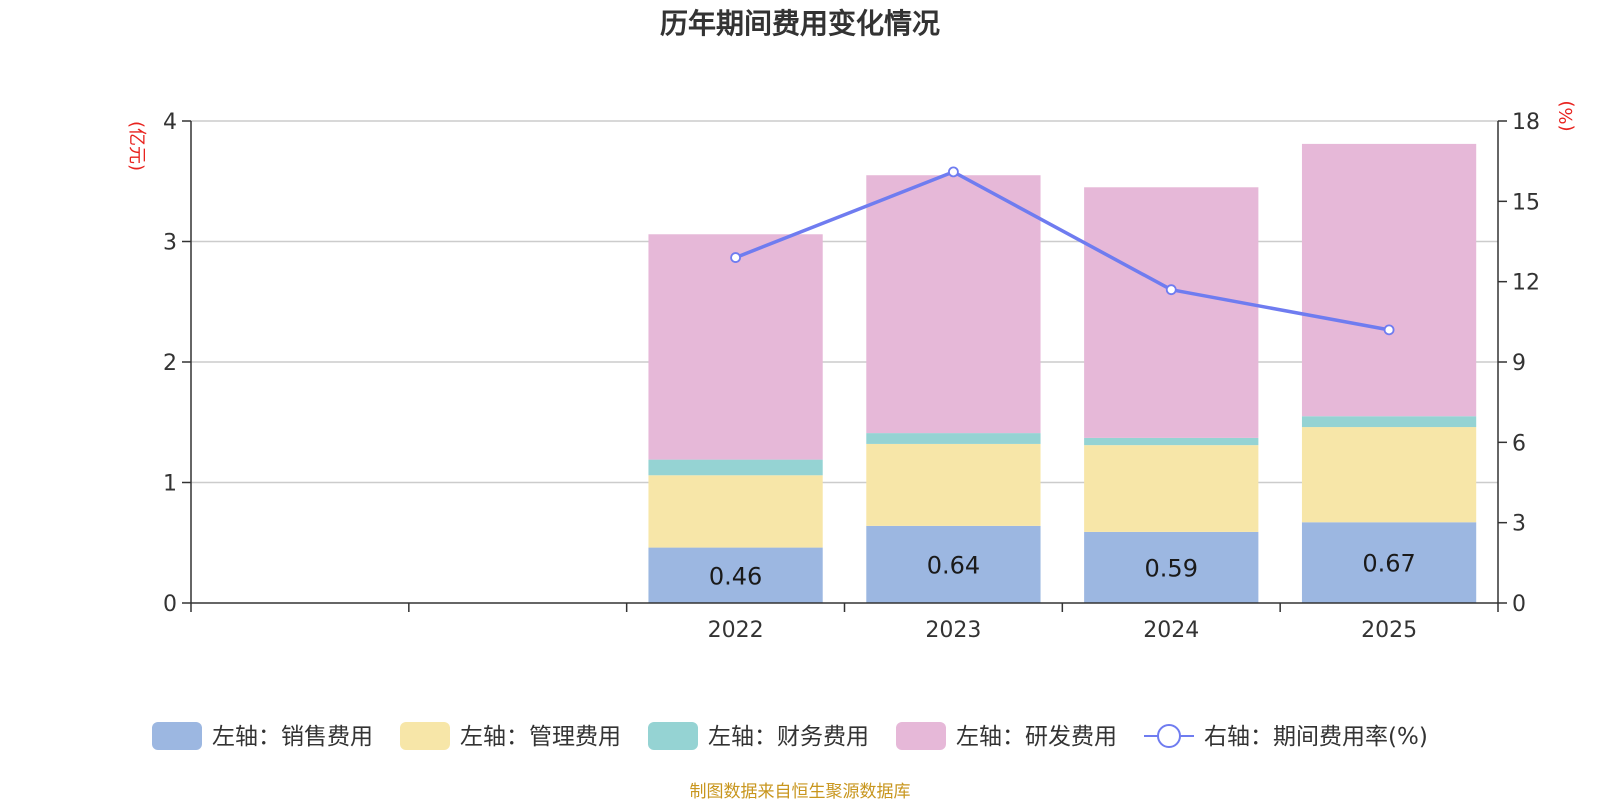 This screenshot has height=800, width=1600. Describe the element at coordinates (1316, 737) in the screenshot. I see `legend-label: 右轴：期间费用率(%)` at that location.